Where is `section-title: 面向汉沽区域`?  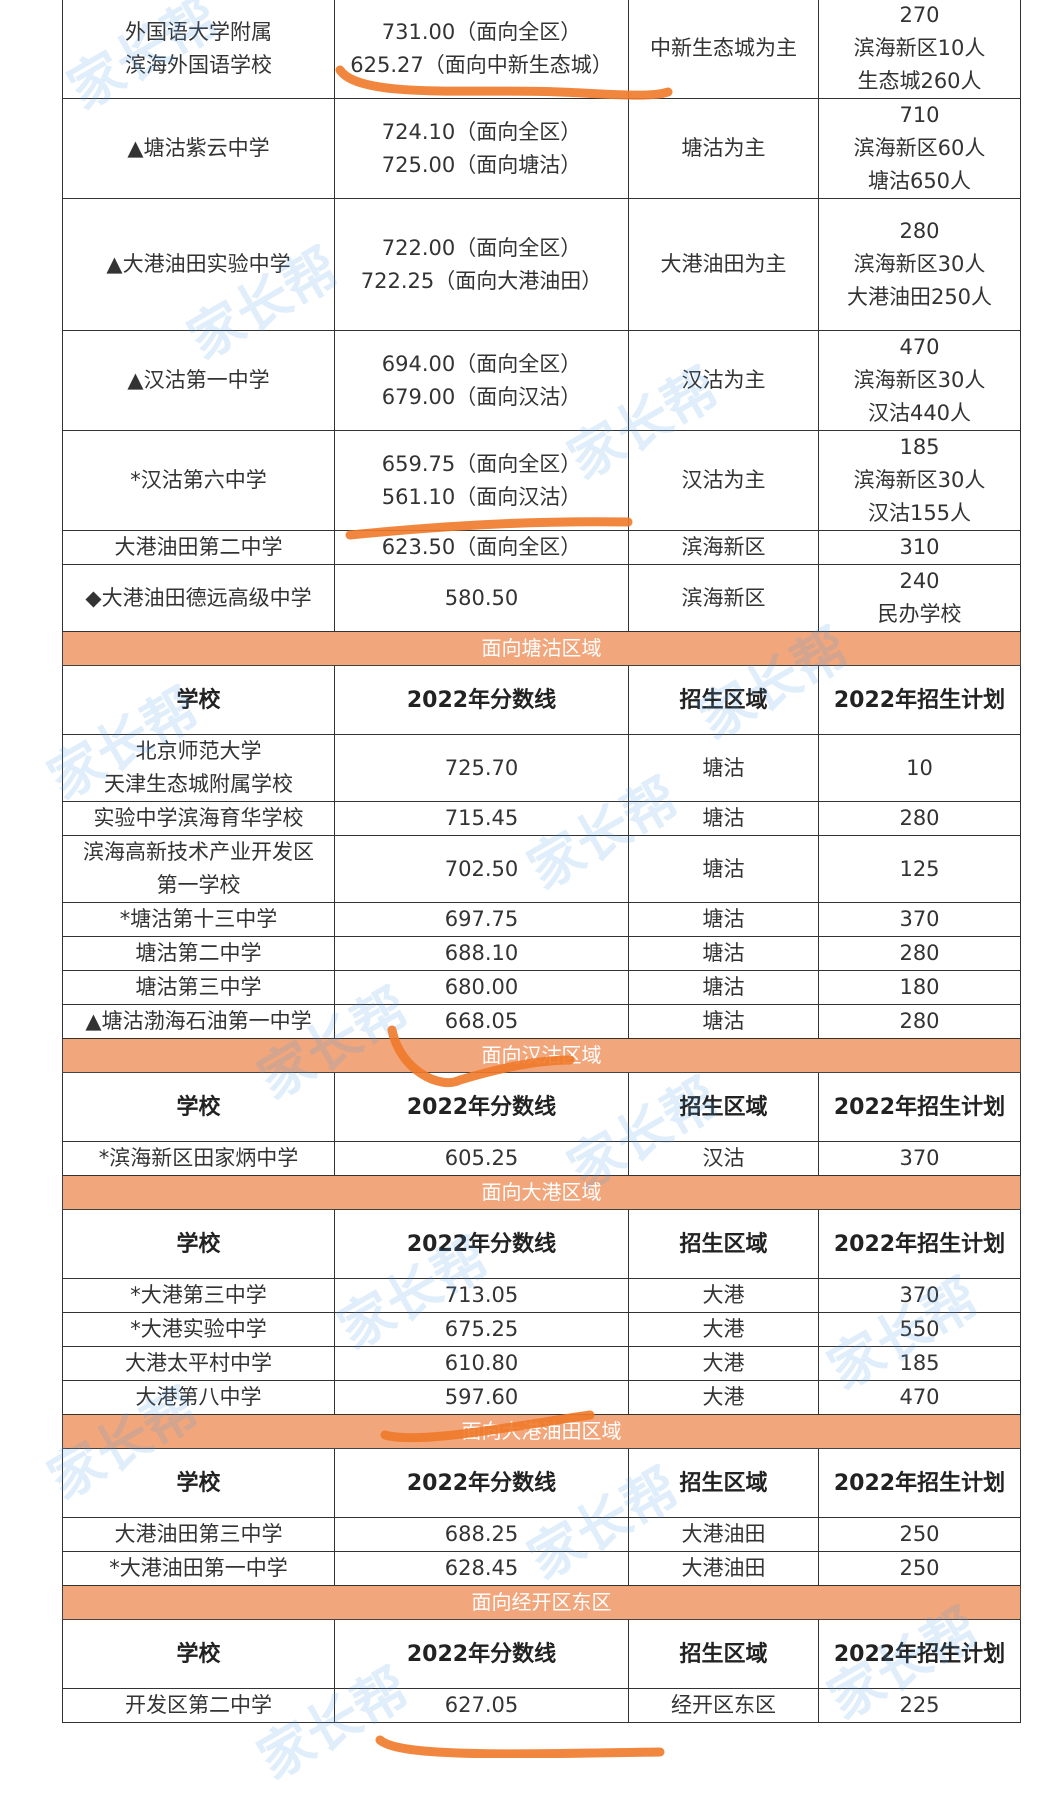
section-title: 面向汉沽区域 is located at coordinates (541, 1055).